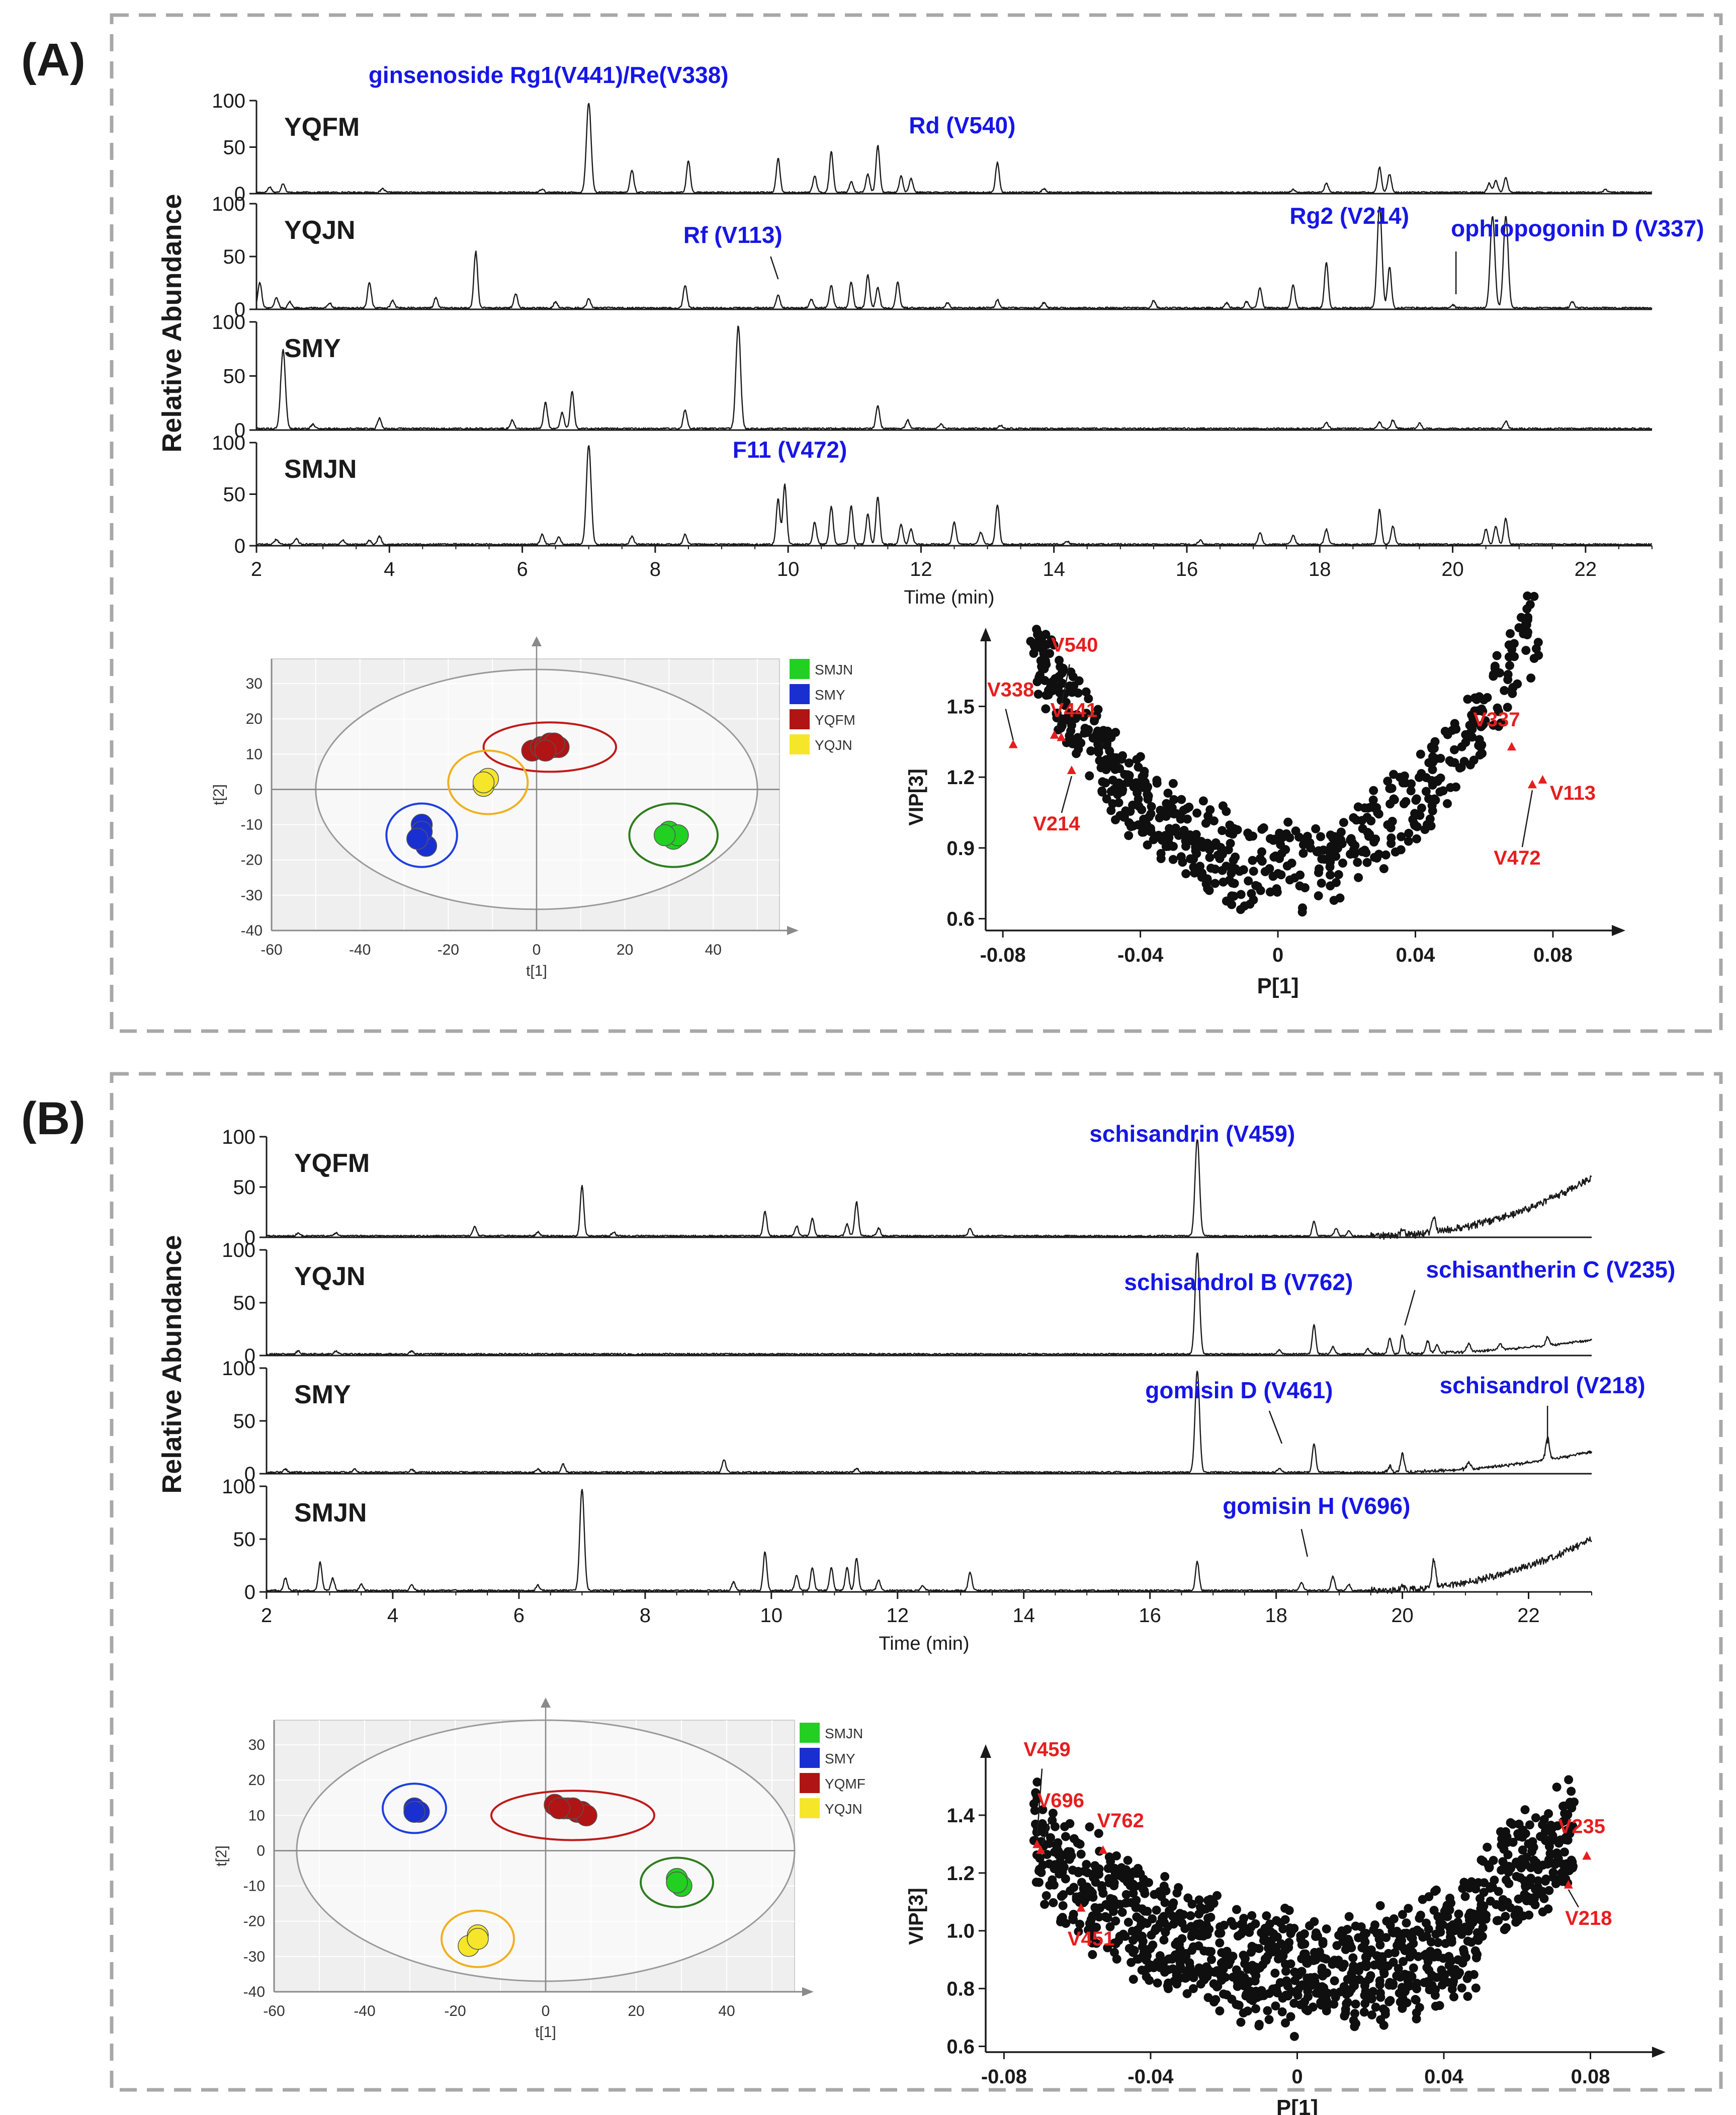  What do you see at coordinates (255, 683) in the screenshot?
I see `score-y-tick-label: 30` at bounding box center [255, 683].